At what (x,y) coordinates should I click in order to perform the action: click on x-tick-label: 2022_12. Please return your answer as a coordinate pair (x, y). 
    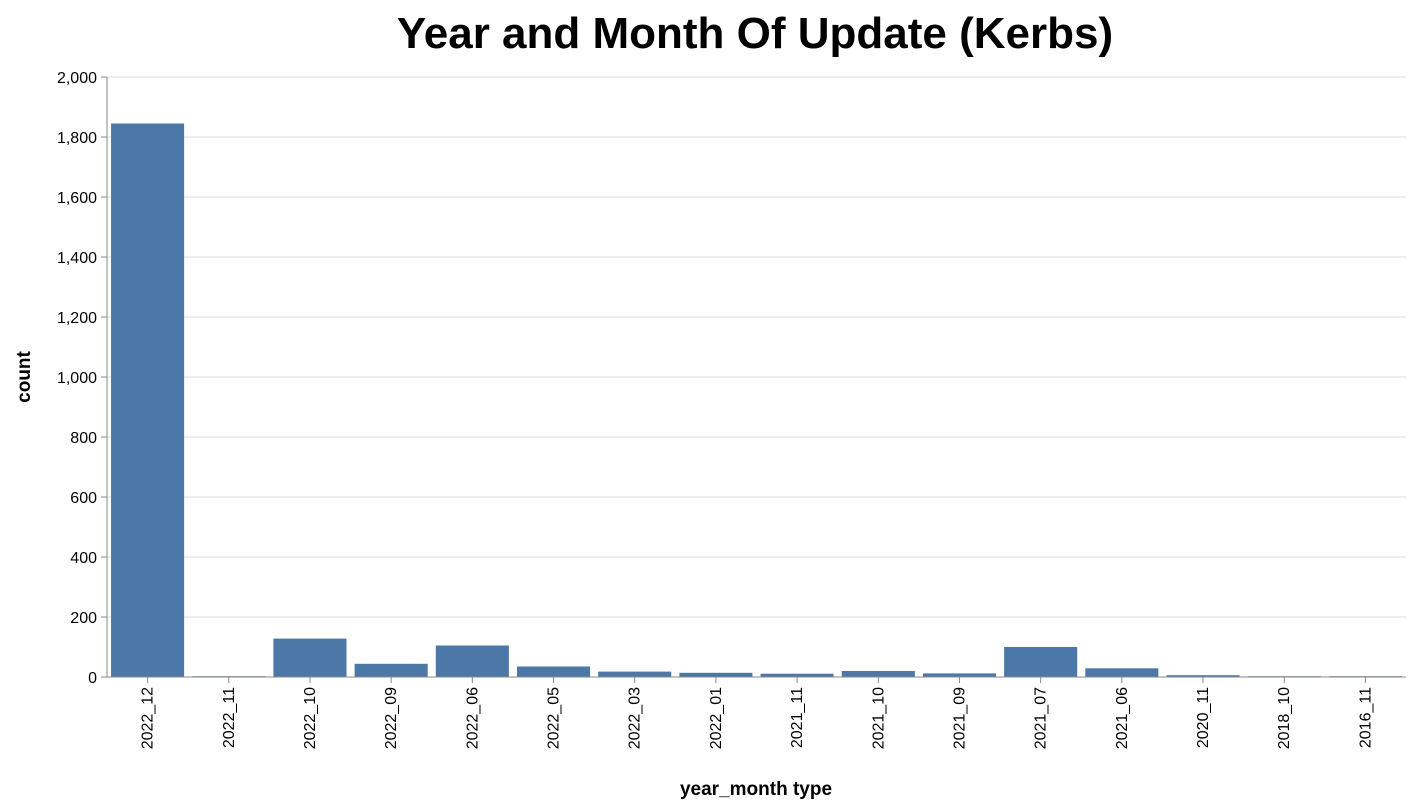
    Looking at the image, I should click on (148, 718).